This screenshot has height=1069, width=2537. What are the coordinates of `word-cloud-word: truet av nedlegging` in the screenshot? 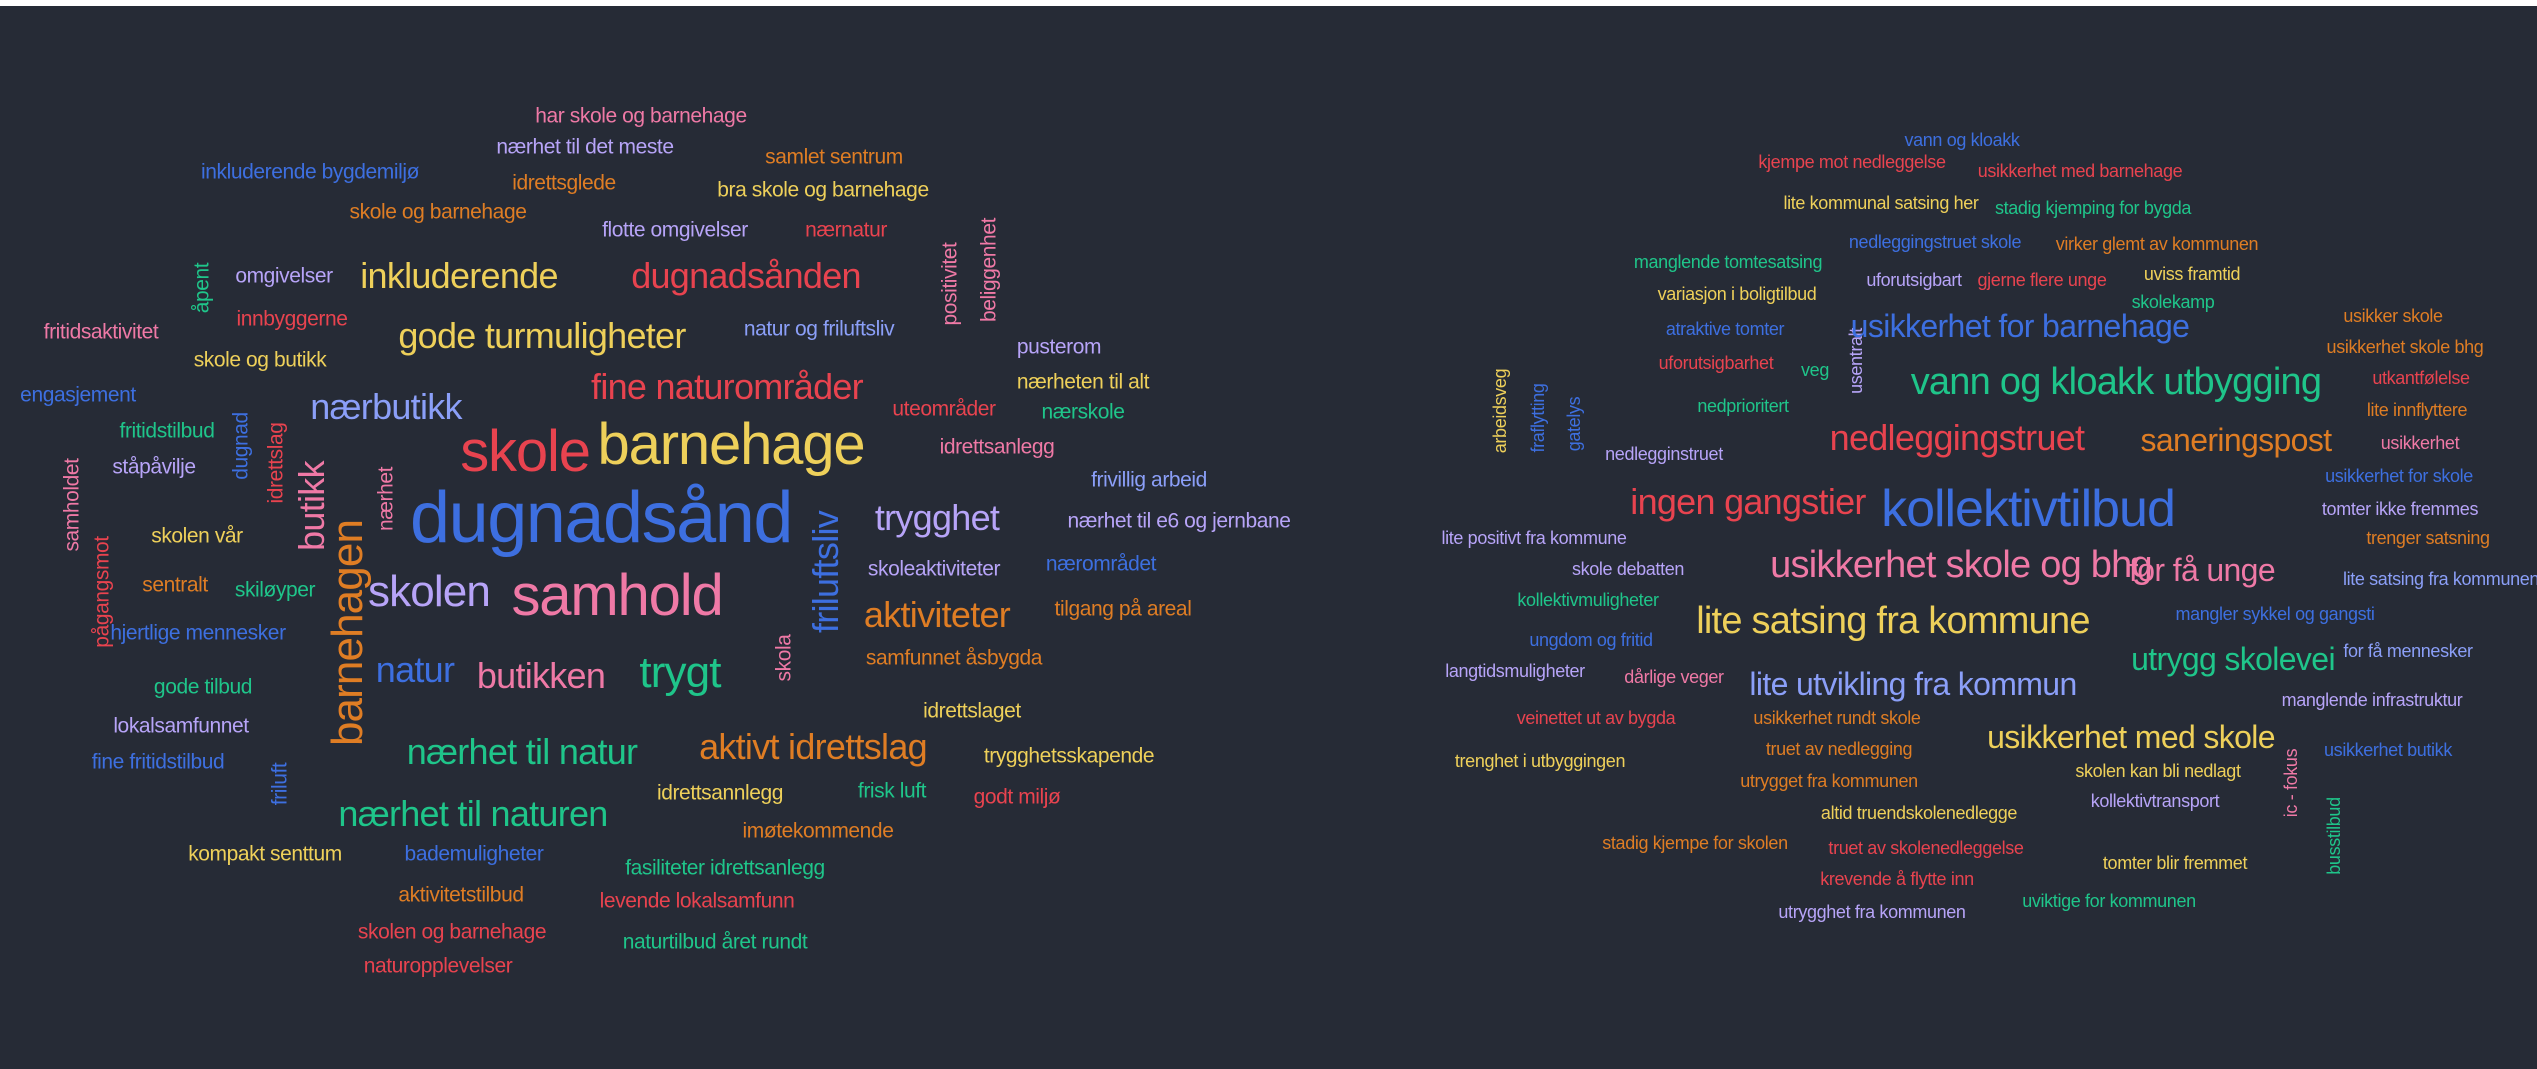 It's located at (1839, 749).